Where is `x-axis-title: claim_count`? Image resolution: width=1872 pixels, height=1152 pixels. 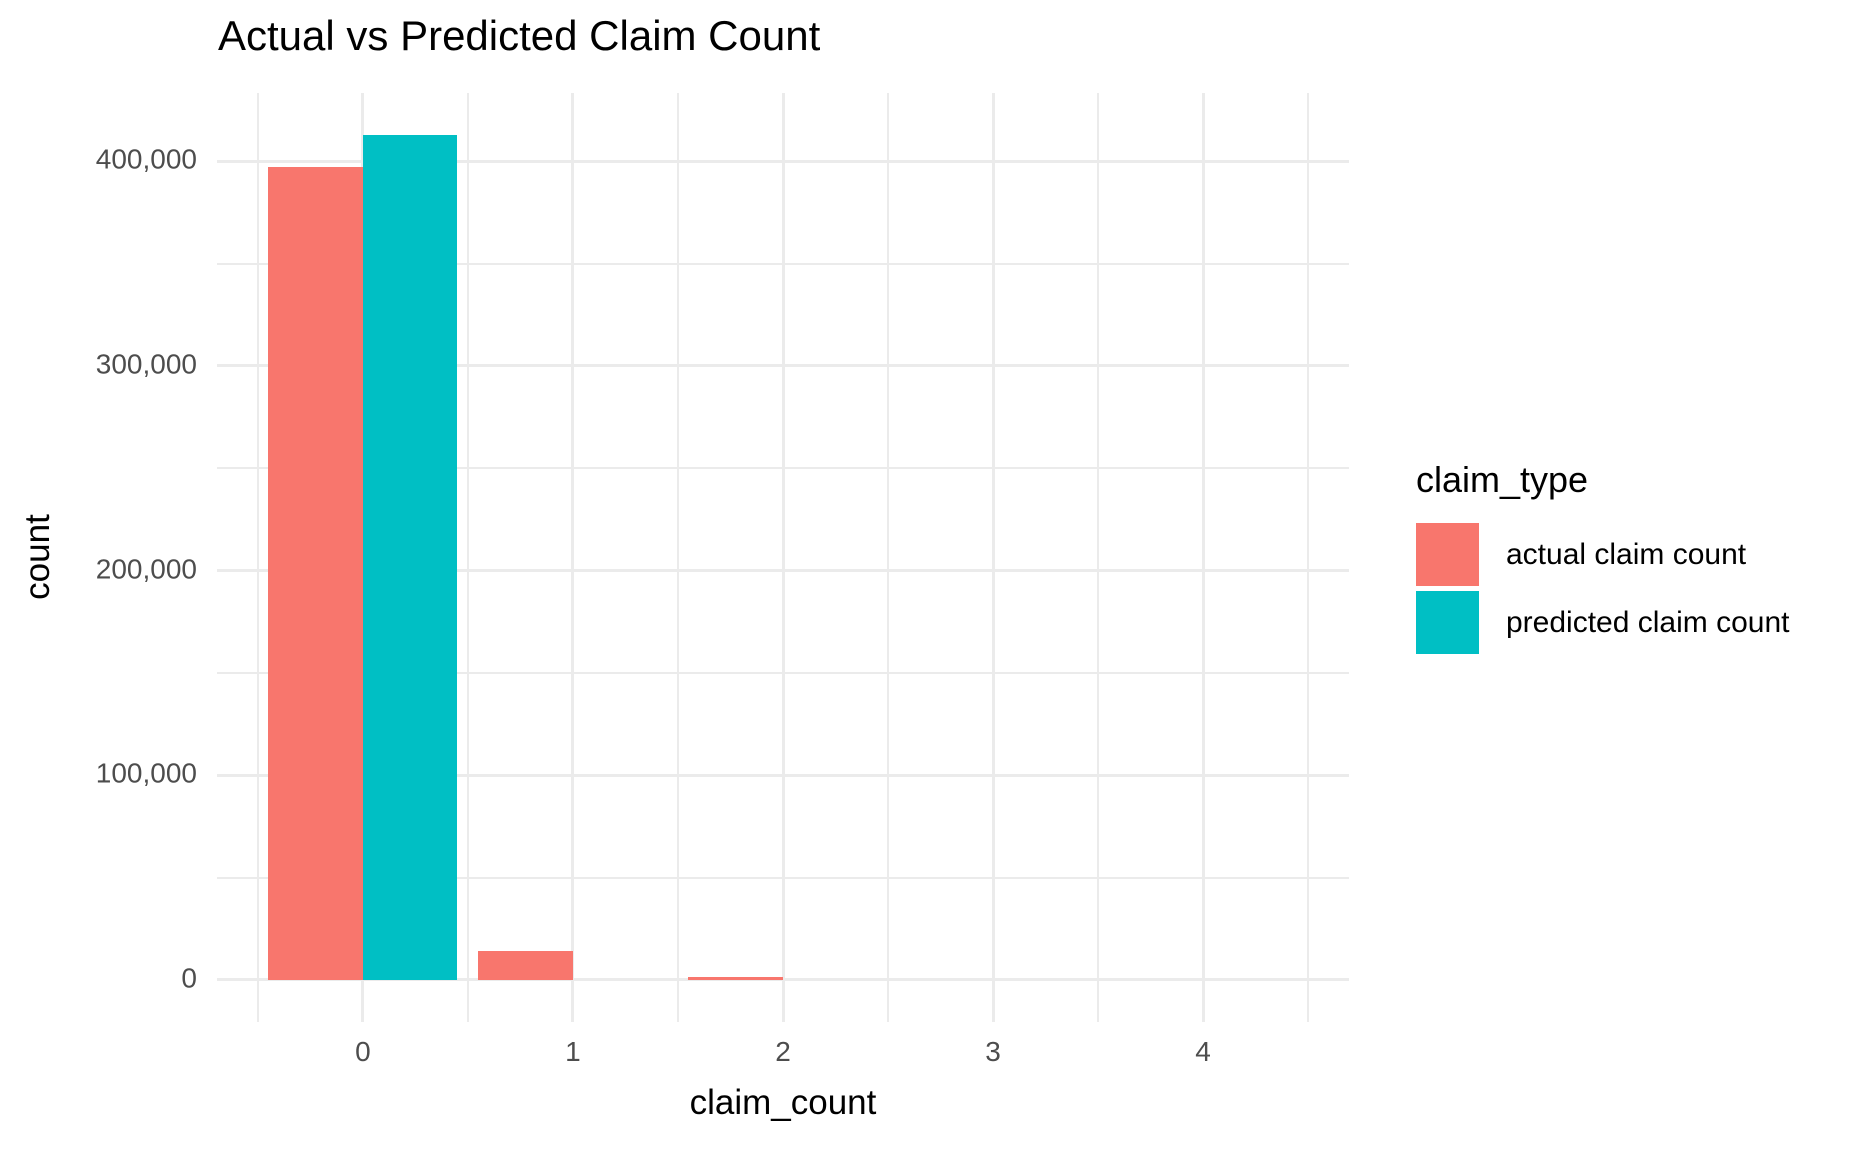
x-axis-title: claim_count is located at coordinates (783, 1102).